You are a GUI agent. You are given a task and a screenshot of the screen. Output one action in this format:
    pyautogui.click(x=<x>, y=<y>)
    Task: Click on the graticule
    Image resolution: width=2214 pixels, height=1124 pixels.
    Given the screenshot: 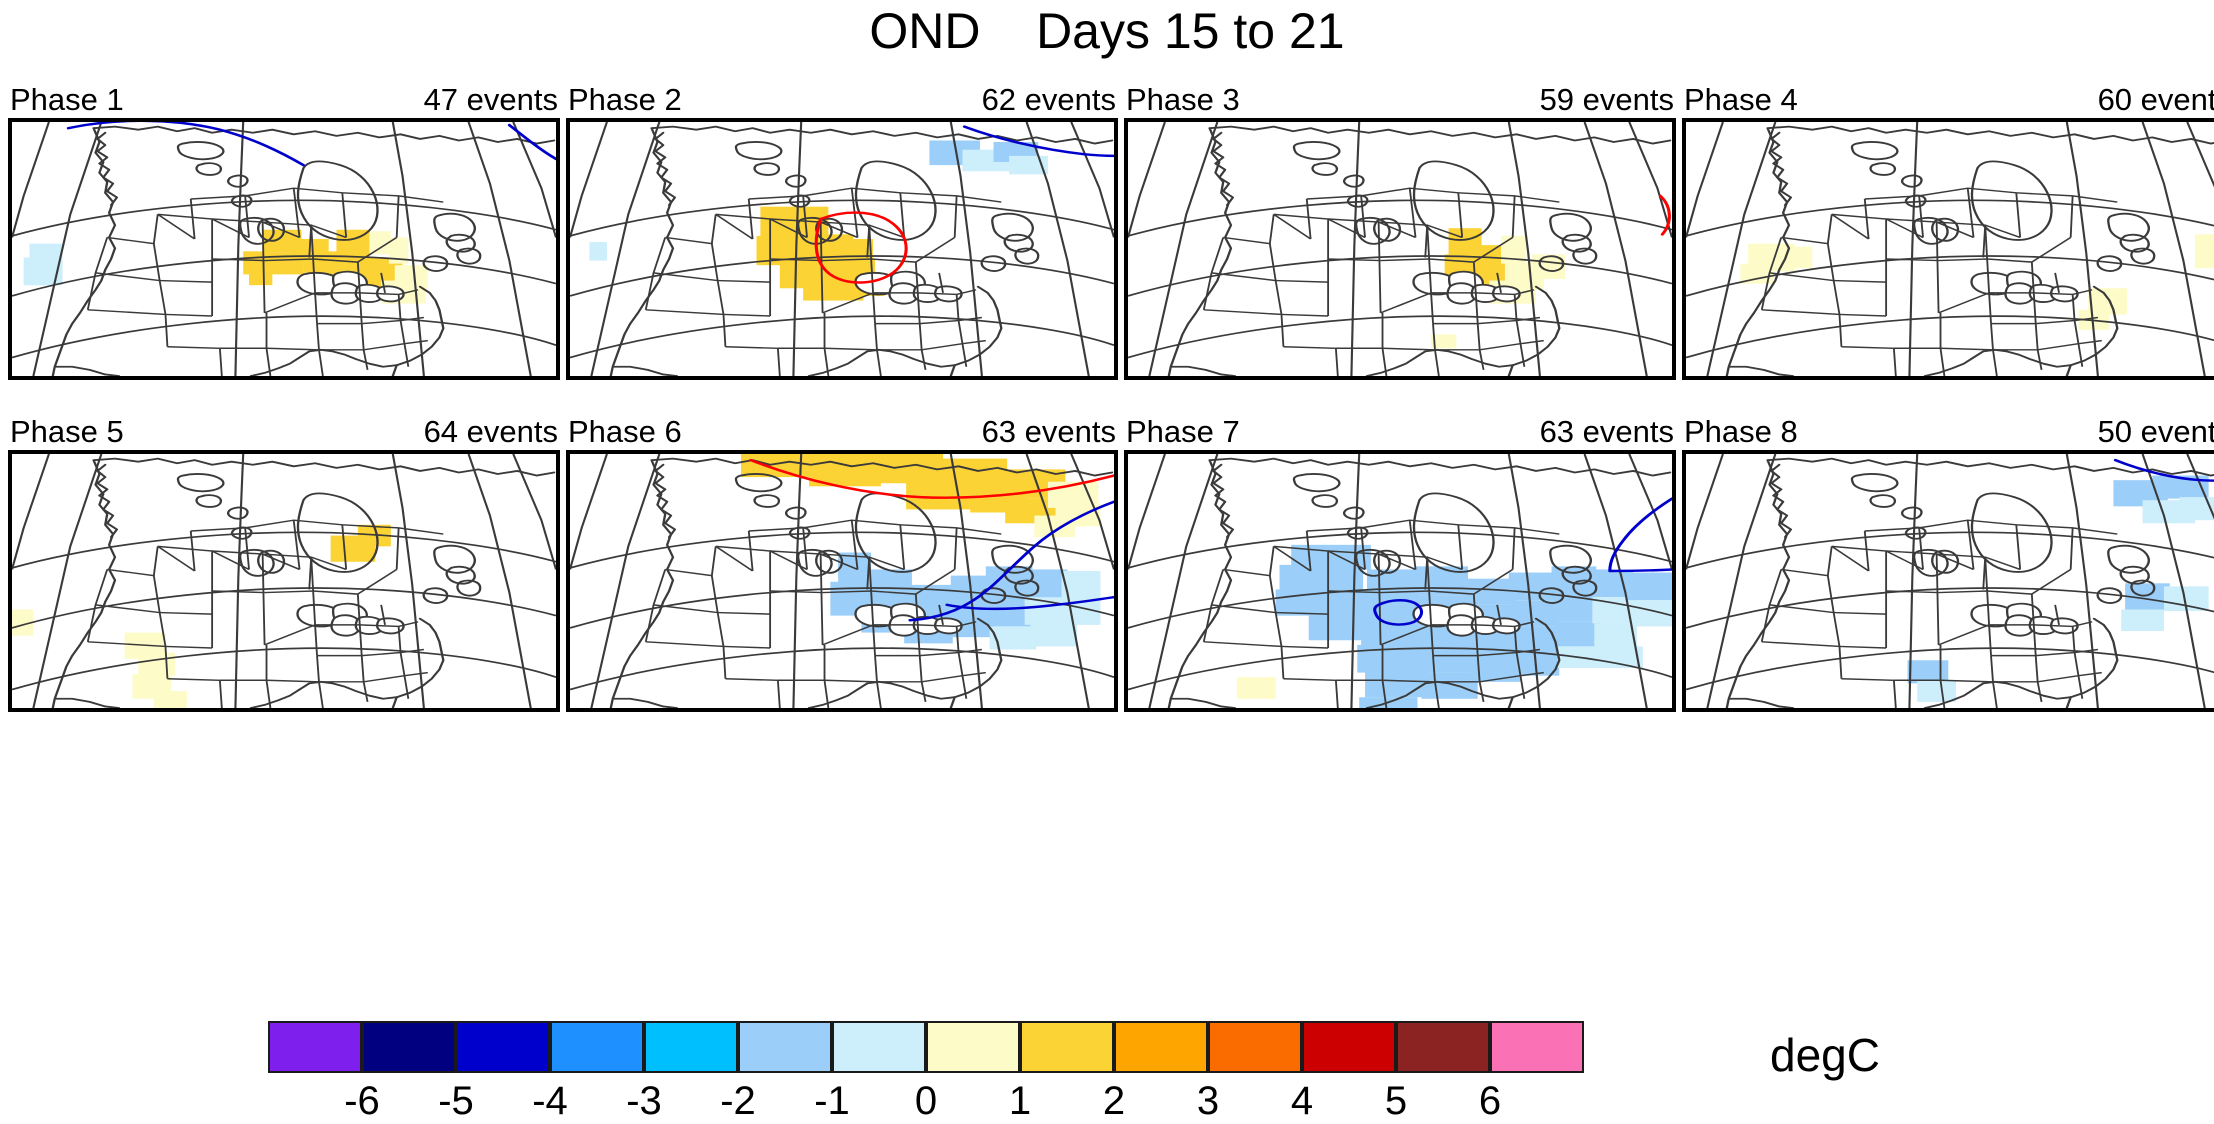 What is the action you would take?
    pyautogui.click(x=1400, y=249)
    